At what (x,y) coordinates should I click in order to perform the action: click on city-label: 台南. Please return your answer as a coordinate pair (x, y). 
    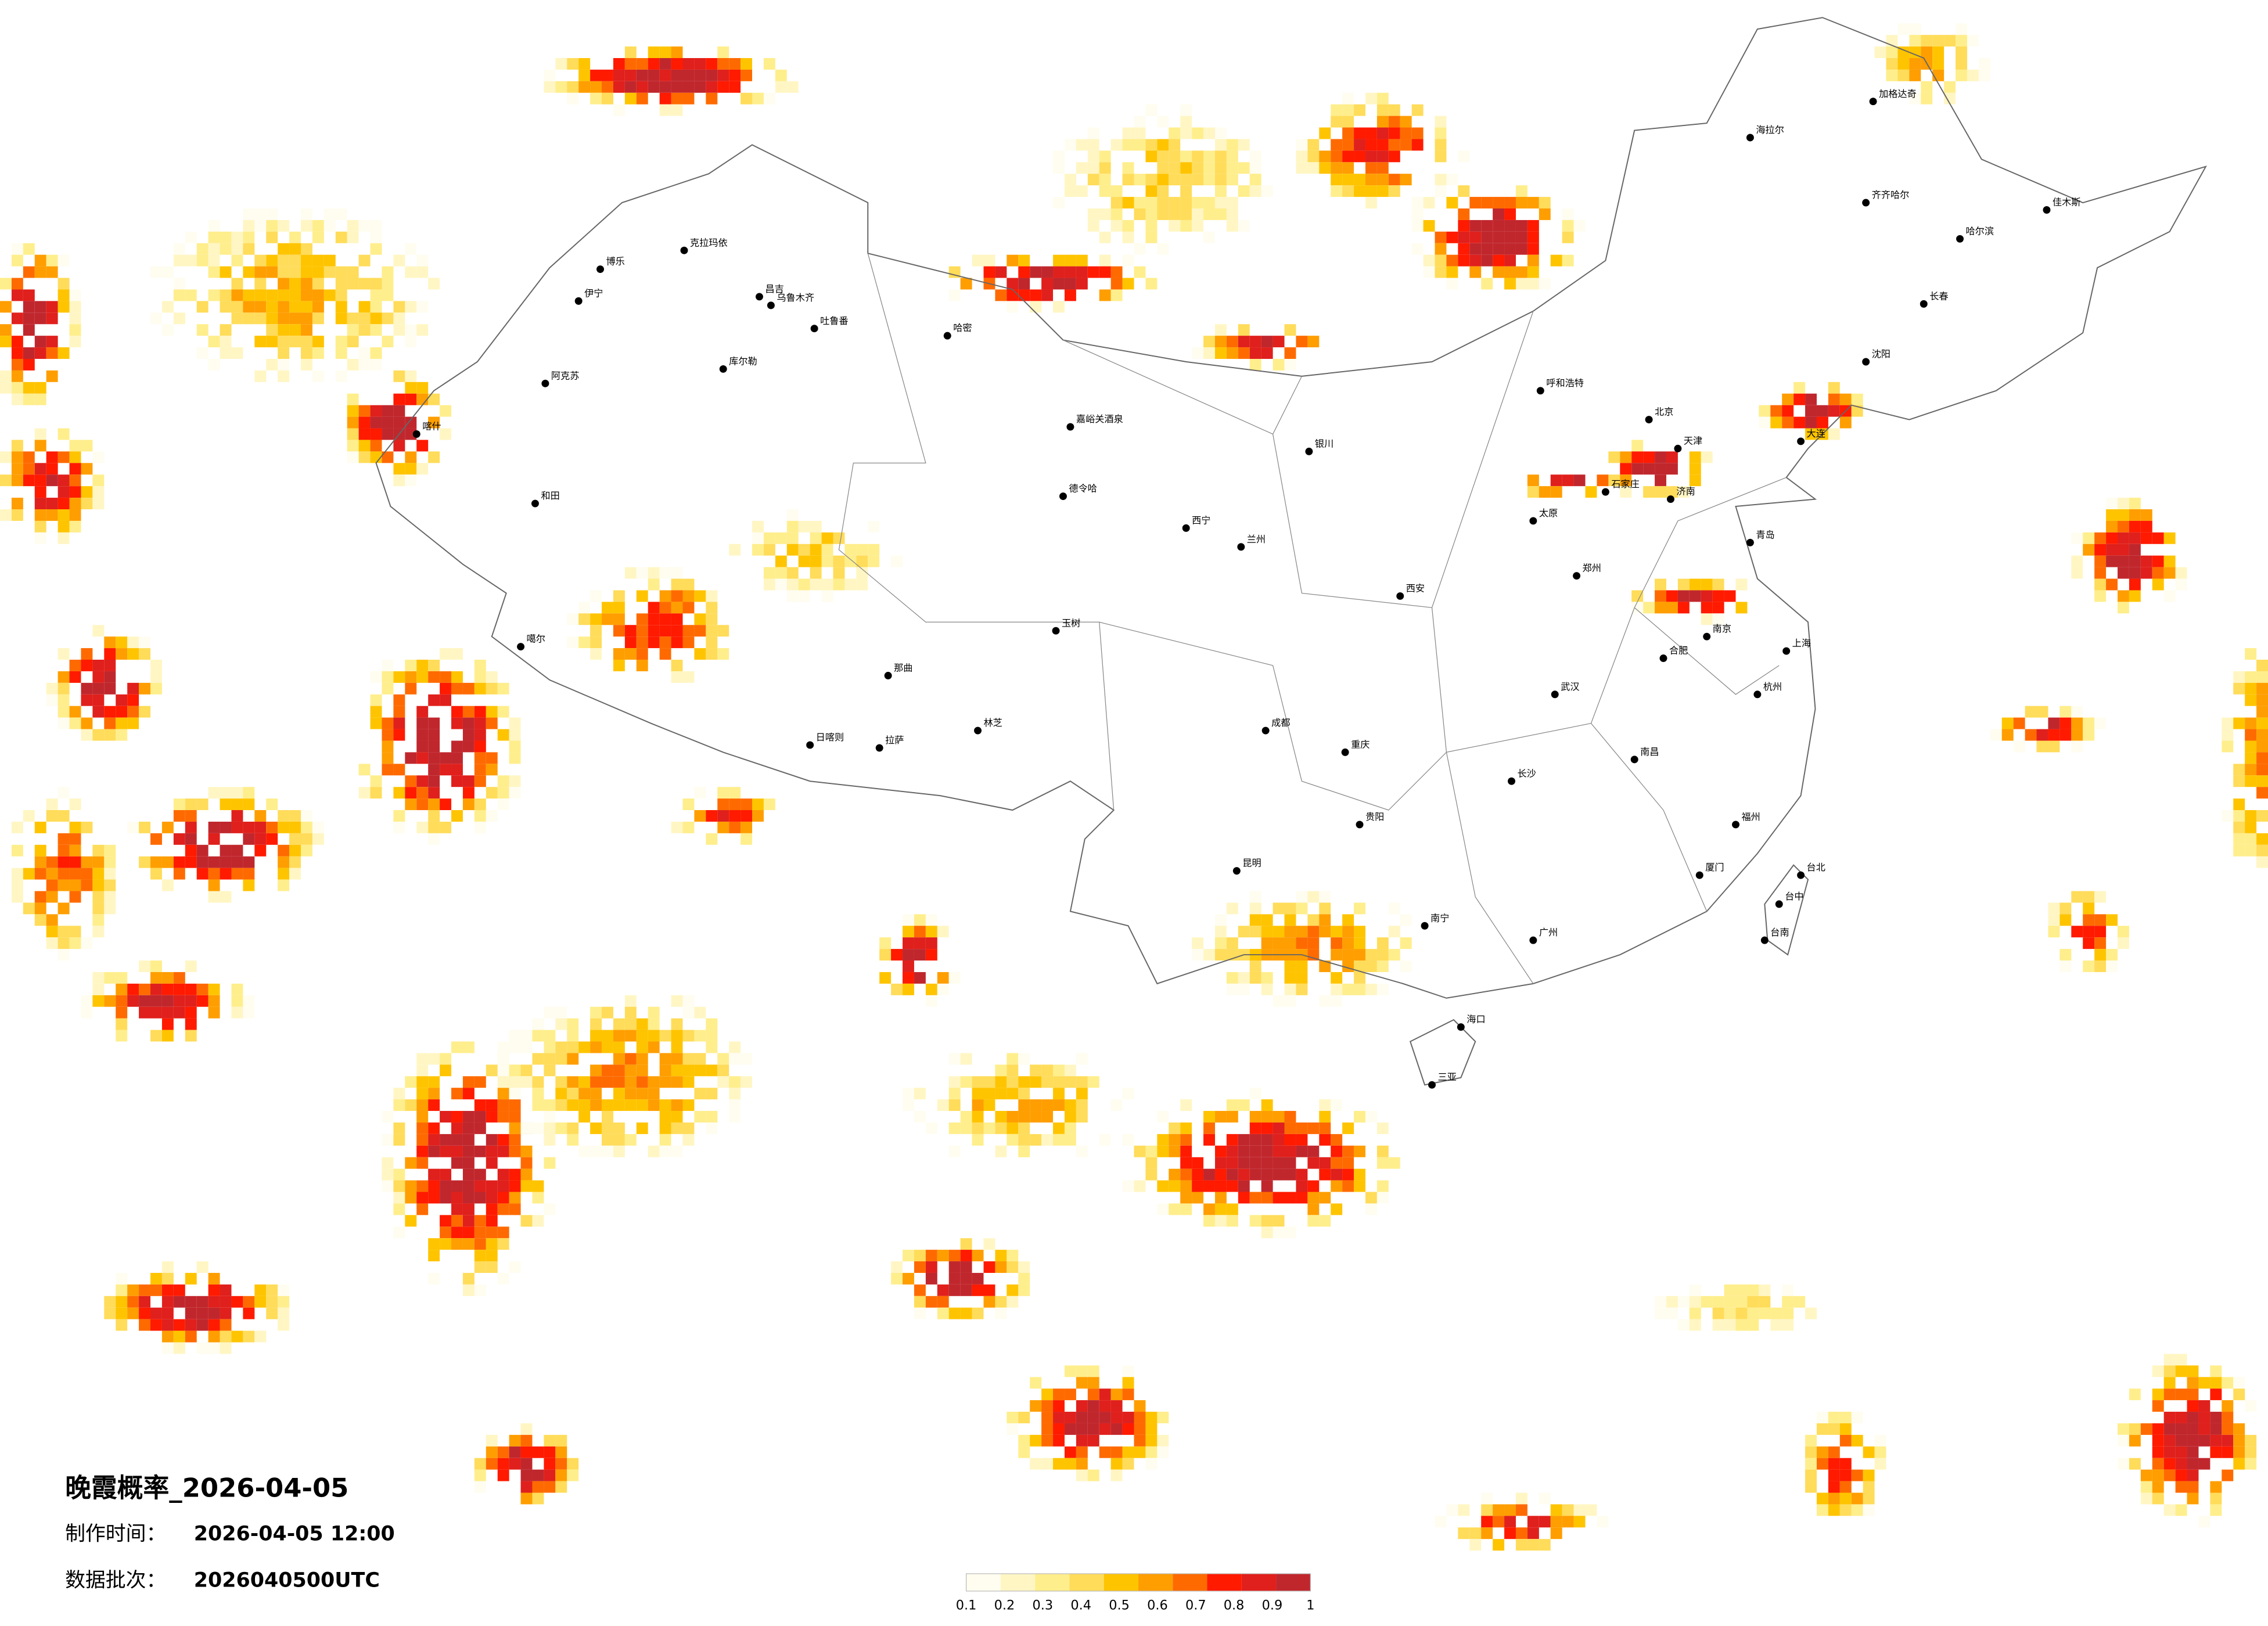
    Looking at the image, I should click on (1779, 933).